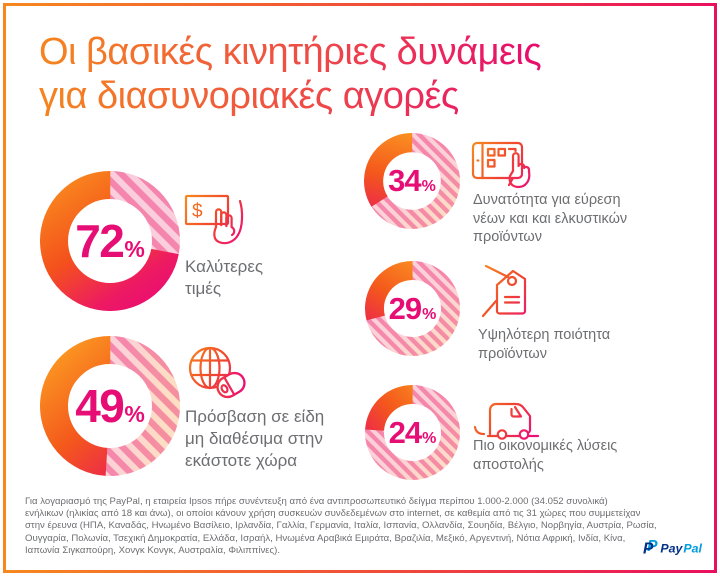 This screenshot has width=720, height=576. What do you see at coordinates (501, 165) in the screenshot?
I see `tablet-hand-icon` at bounding box center [501, 165].